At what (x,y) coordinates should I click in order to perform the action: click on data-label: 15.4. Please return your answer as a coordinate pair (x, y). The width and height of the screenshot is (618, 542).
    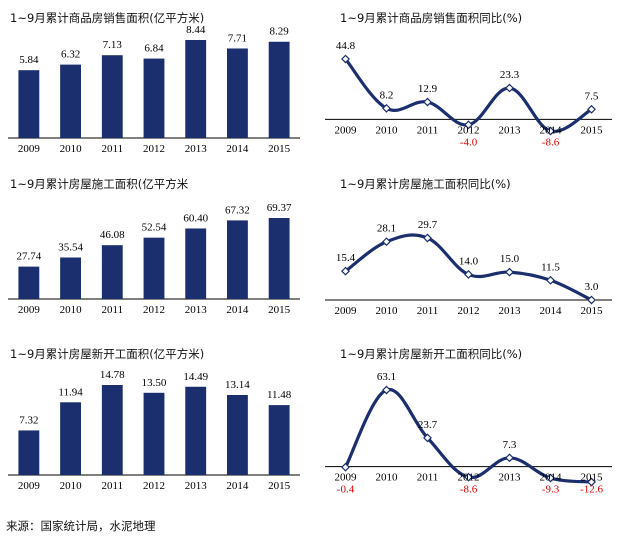
    Looking at the image, I should click on (346, 258).